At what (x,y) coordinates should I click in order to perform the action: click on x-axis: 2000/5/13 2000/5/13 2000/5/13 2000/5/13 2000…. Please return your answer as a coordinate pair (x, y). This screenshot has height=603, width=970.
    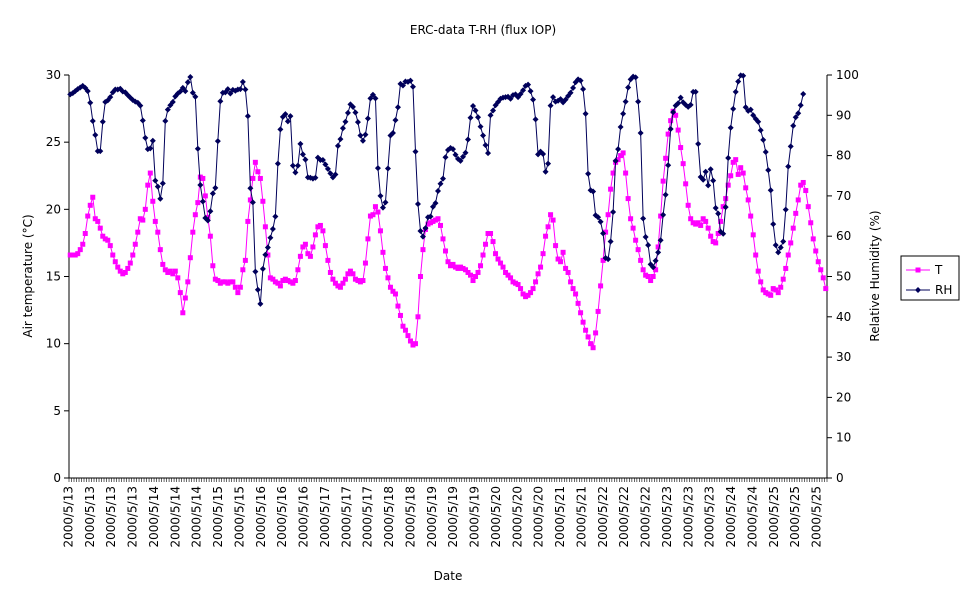
    Looking at the image, I should click on (445, 512).